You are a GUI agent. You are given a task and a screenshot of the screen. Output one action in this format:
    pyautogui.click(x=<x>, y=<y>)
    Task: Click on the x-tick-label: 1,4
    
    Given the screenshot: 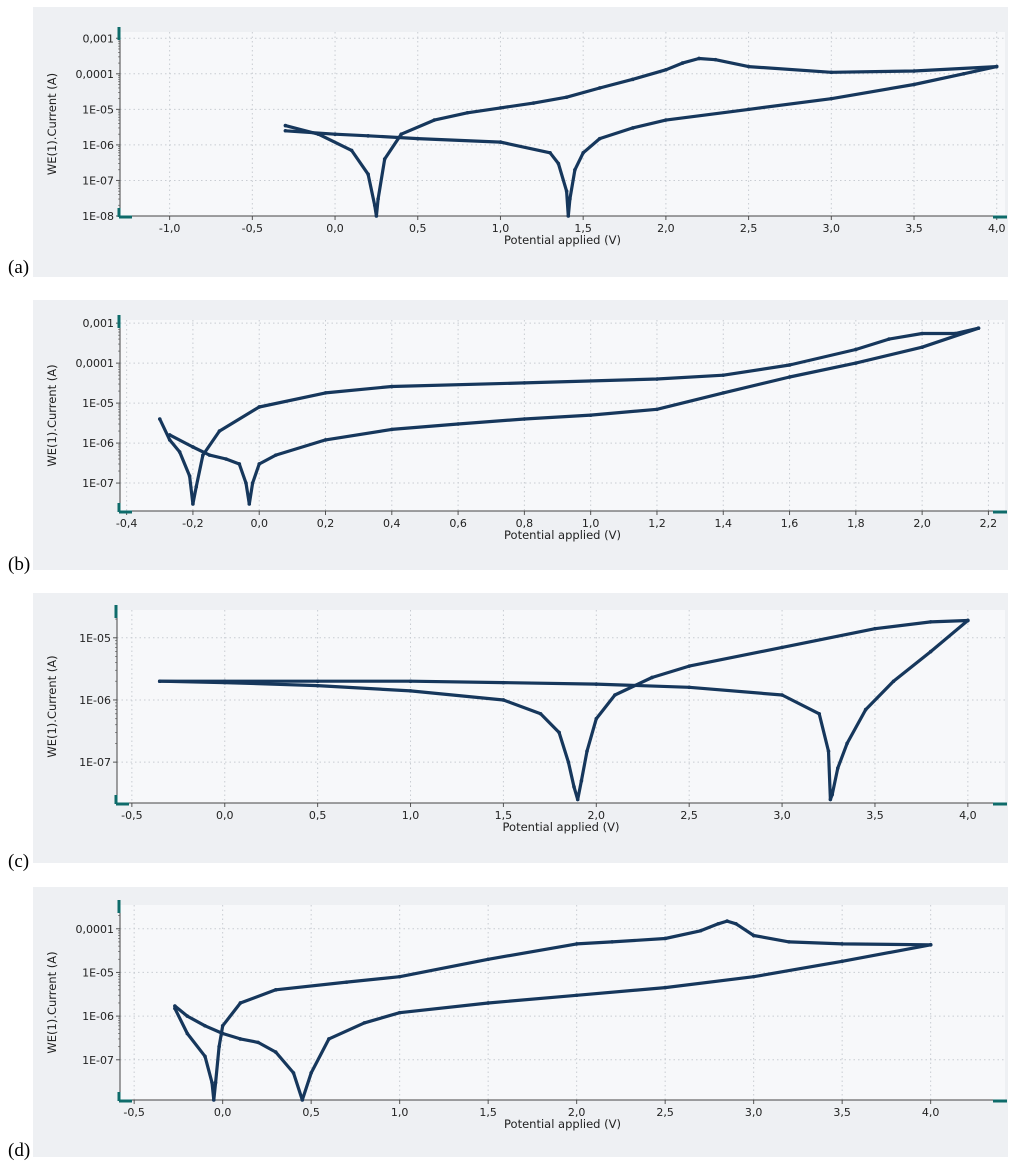 What is the action you would take?
    pyautogui.click(x=724, y=523)
    